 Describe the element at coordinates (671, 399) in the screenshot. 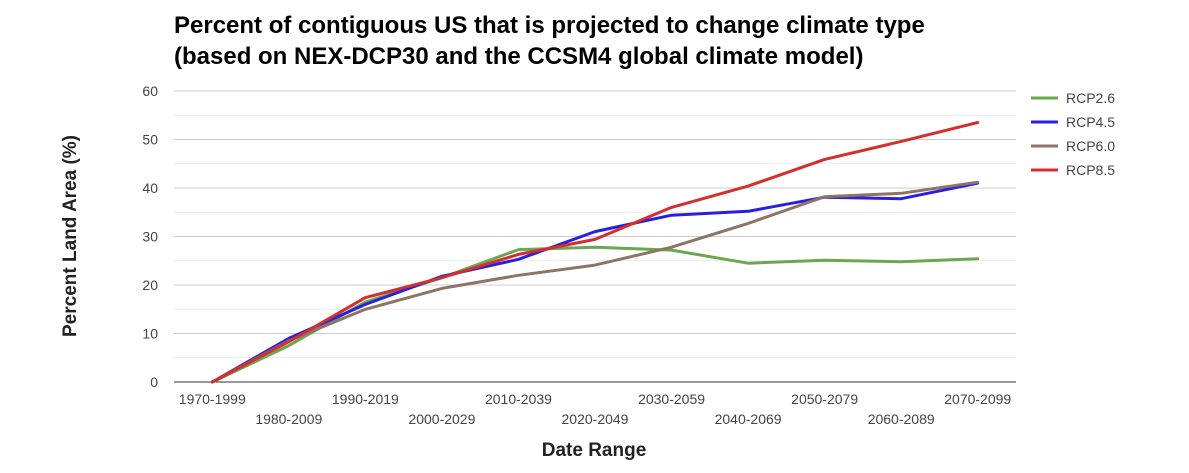

I see `x-tick-label: 2030-2059` at that location.